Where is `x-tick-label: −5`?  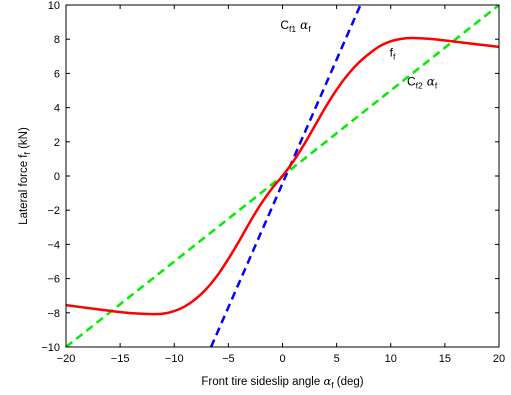 x-tick-label: −5 is located at coordinates (228, 359).